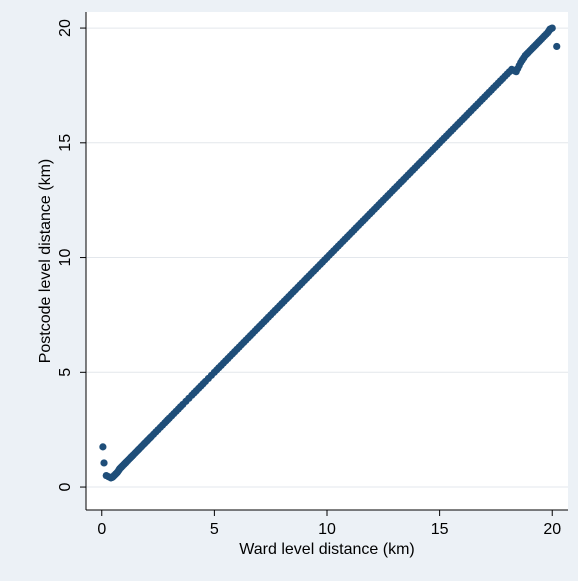 The height and width of the screenshot is (586, 578). What do you see at coordinates (101, 529) in the screenshot?
I see `x-tick-label-0: 0` at bounding box center [101, 529].